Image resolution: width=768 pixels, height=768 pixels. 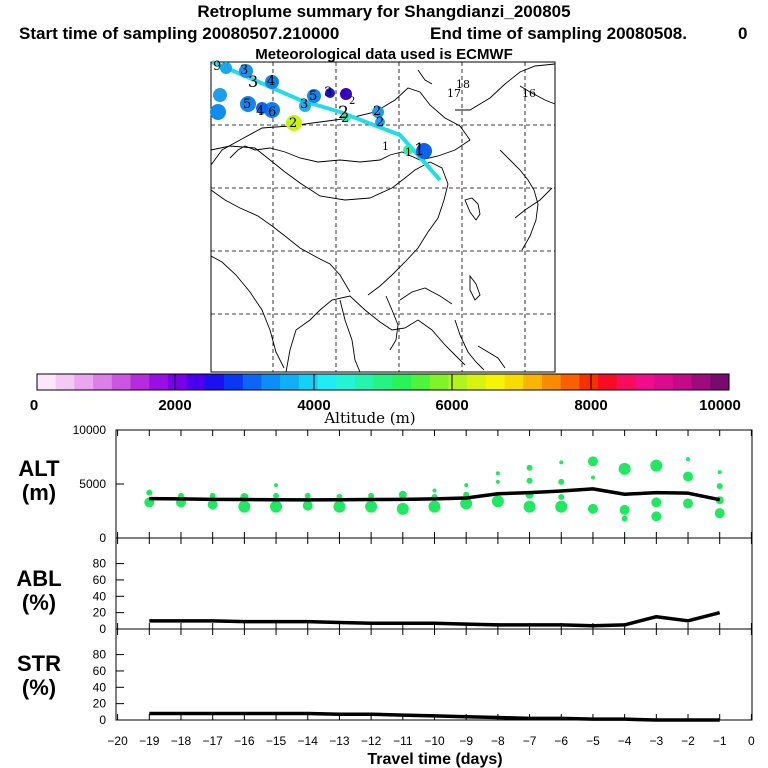 What do you see at coordinates (403, 741) in the screenshot?
I see `x-tick-label: −11` at bounding box center [403, 741].